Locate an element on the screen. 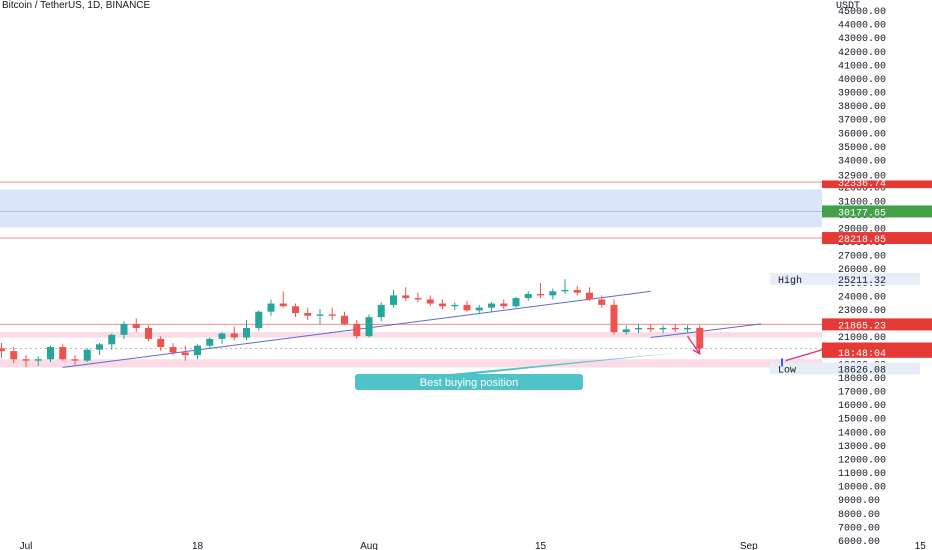 This screenshot has height=550, width=932. price-tag-4: 21865.23 is located at coordinates (862, 326).